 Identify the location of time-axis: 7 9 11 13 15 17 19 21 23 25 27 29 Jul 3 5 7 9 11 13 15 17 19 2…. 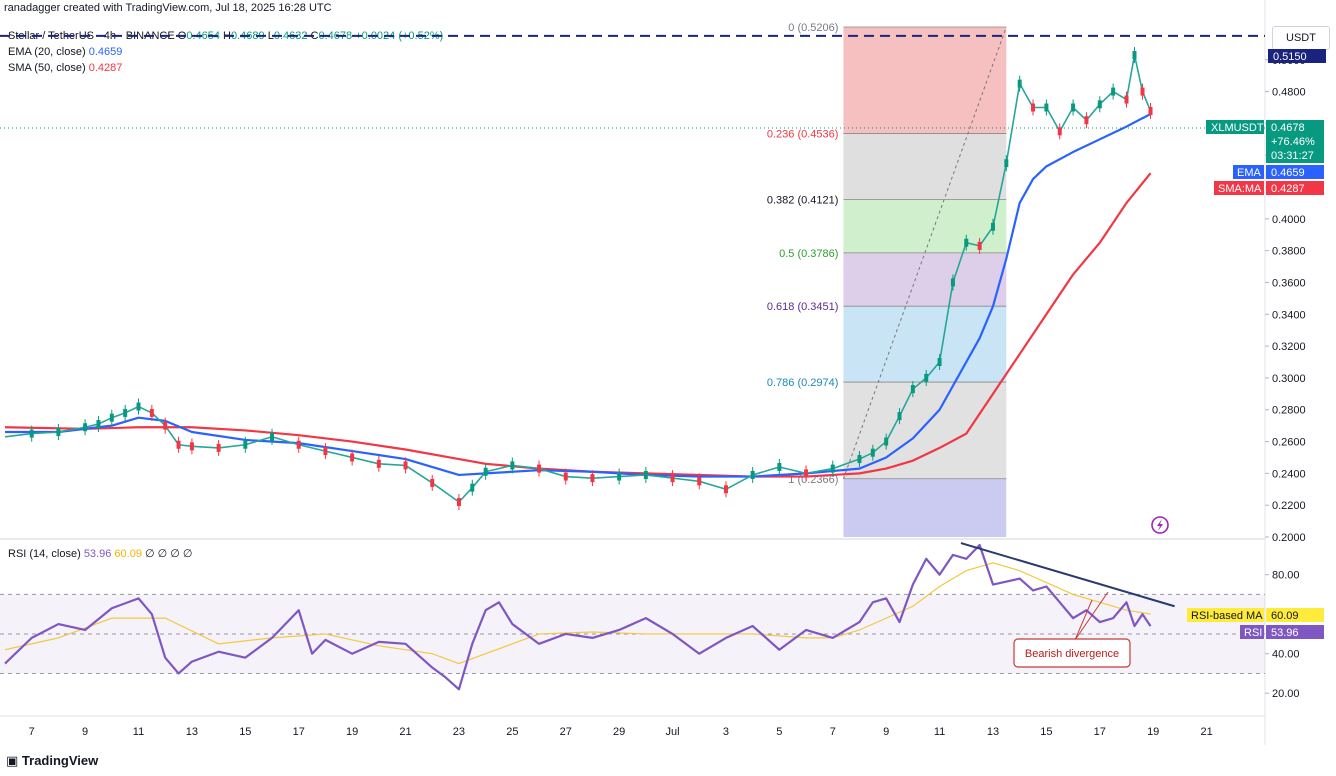
(621, 732).